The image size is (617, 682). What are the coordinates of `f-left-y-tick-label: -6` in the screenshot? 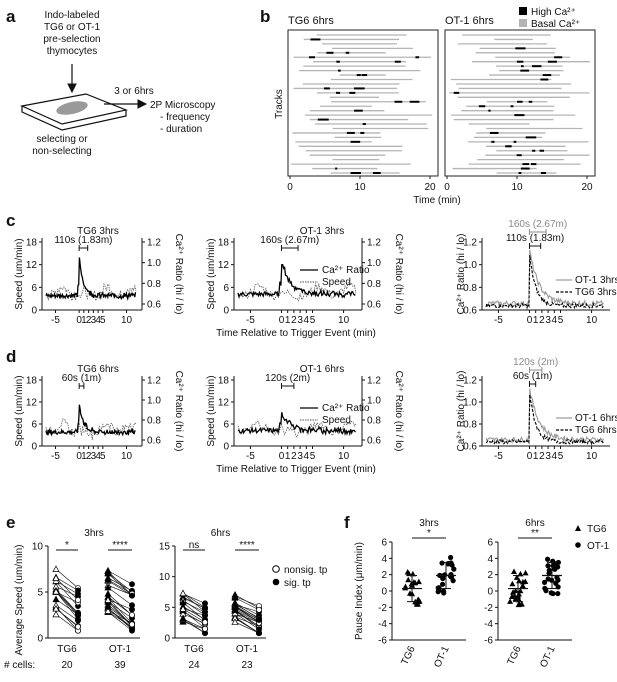 It's located at (382, 641).